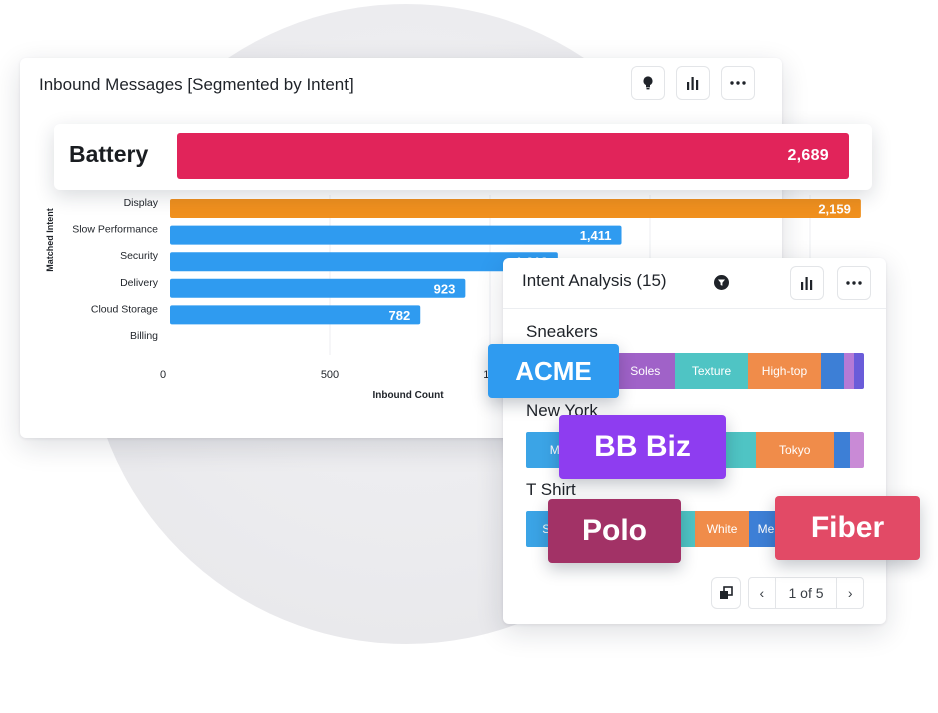 This screenshot has width=938, height=713. What do you see at coordinates (762, 593) in the screenshot?
I see `prev-page-button: ‹` at bounding box center [762, 593].